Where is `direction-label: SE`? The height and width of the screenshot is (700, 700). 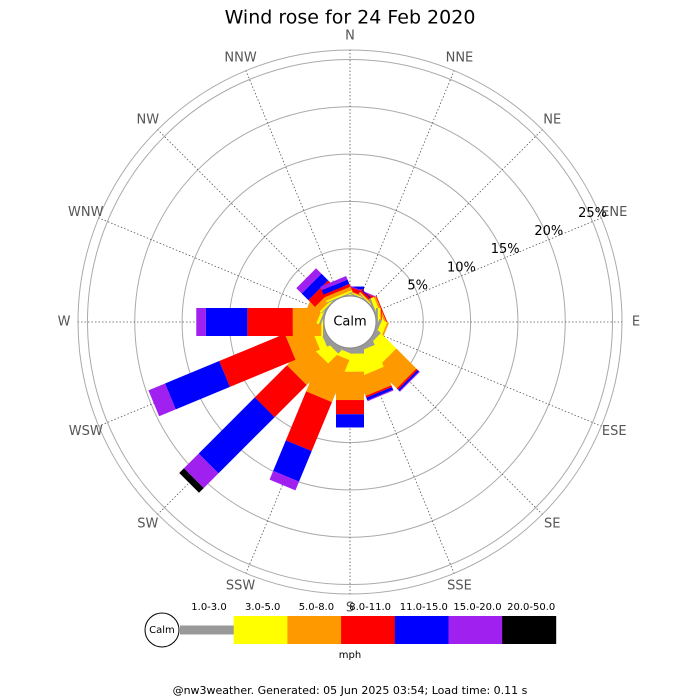 direction-label: SE is located at coordinates (552, 524).